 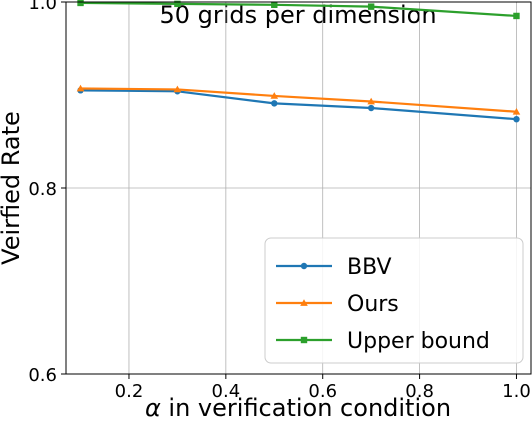 I want to click on y-tick-label: 0.6, so click(x=42, y=375).